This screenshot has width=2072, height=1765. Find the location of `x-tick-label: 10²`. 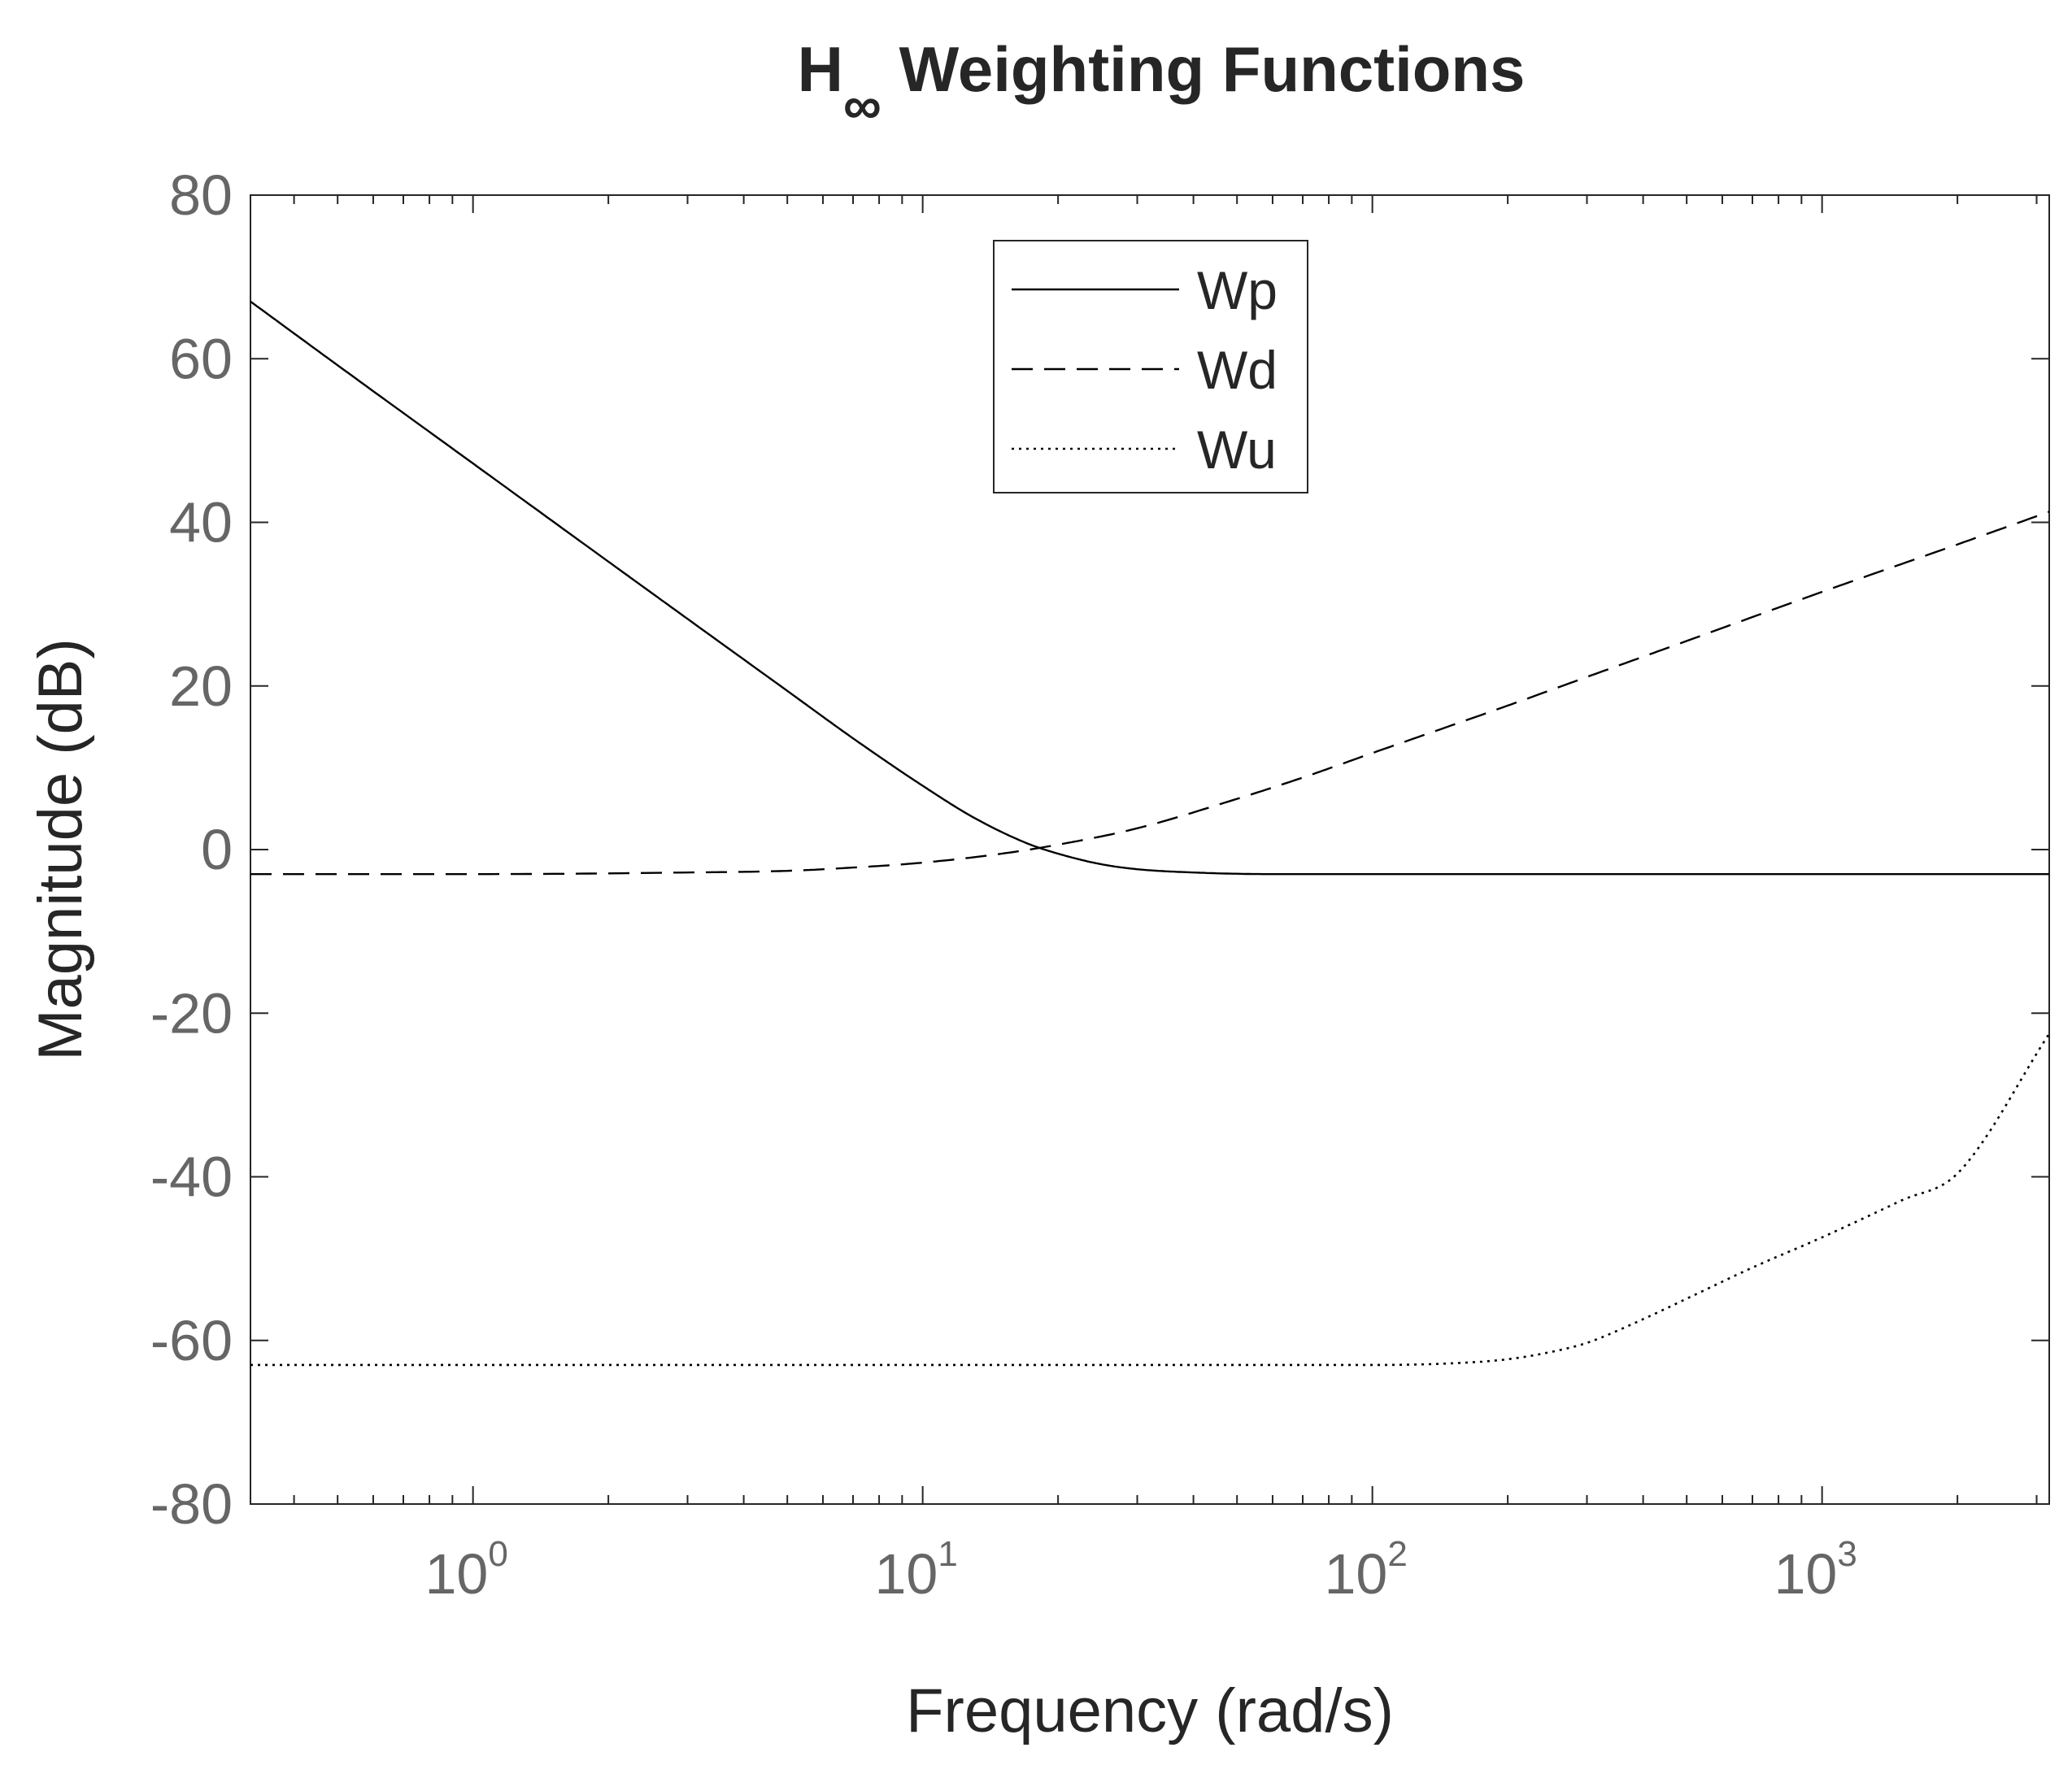

x-tick-label: 10² is located at coordinates (1365, 1570).